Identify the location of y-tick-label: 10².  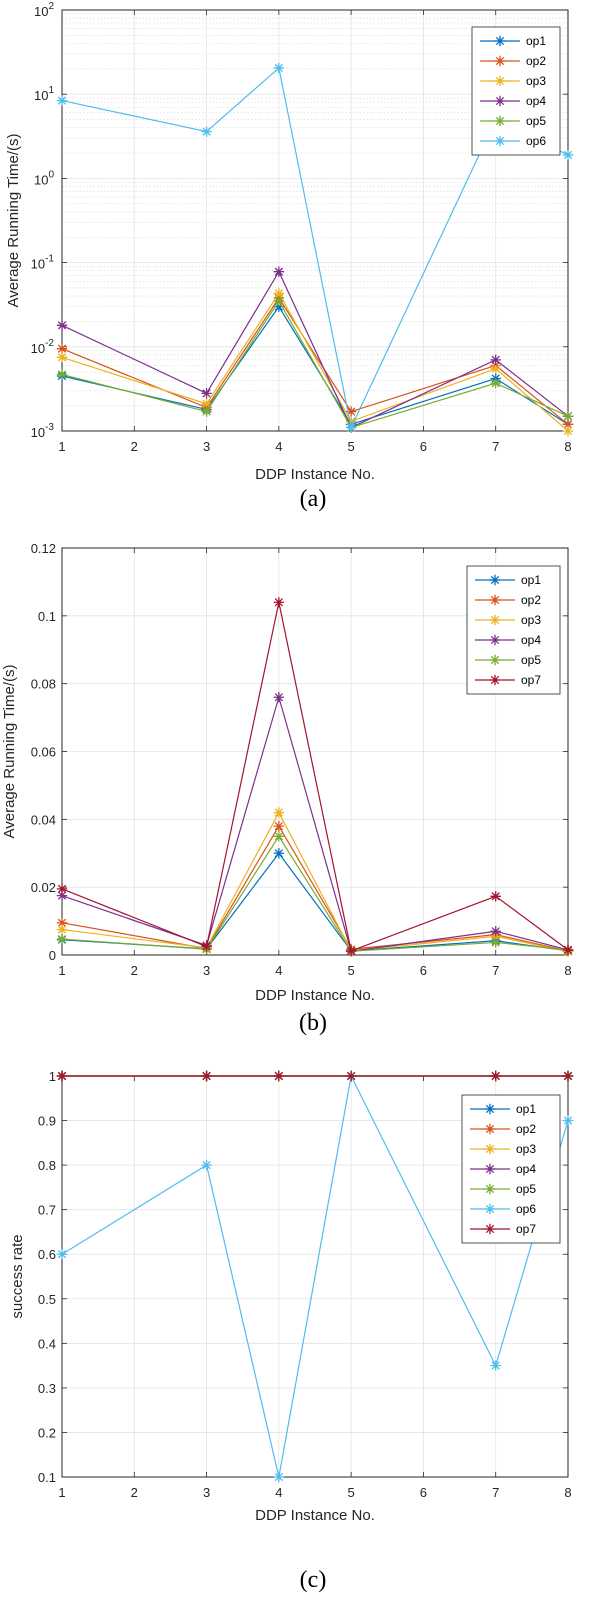
(44, 10).